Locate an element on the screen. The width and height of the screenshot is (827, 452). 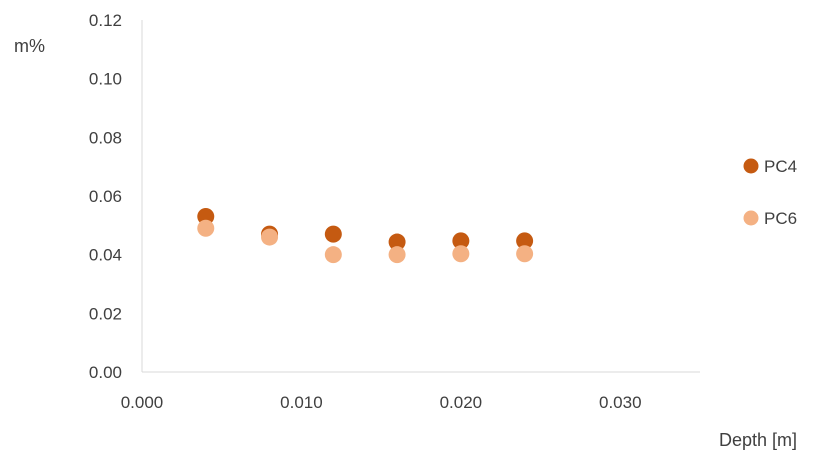
y-tick-label: 0.06 is located at coordinates (105, 196).